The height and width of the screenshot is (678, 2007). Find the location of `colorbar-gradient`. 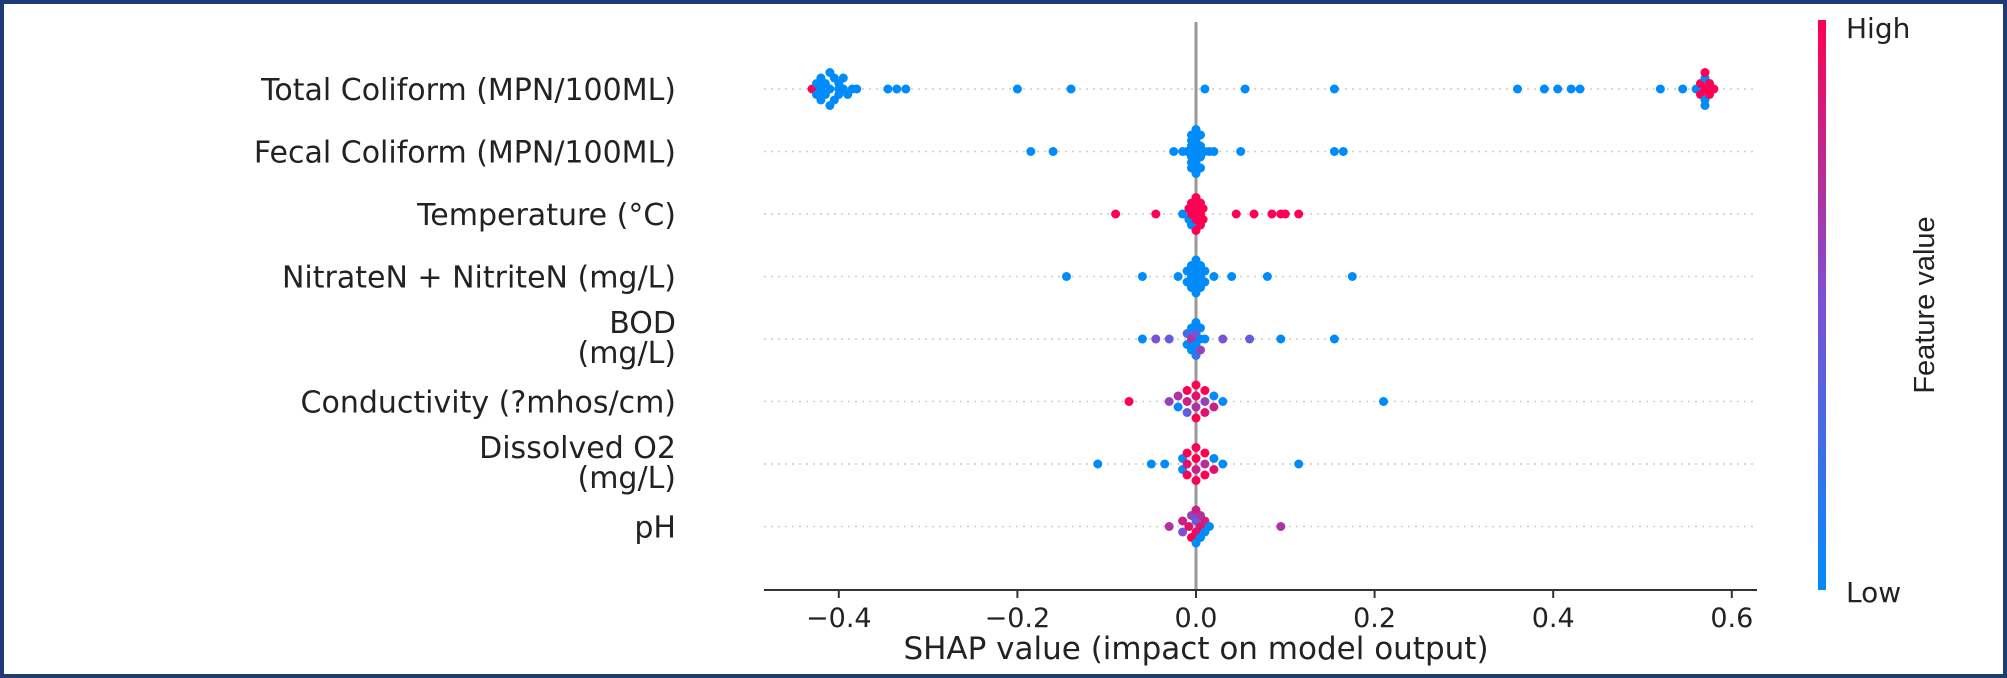

colorbar-gradient is located at coordinates (1822, 305).